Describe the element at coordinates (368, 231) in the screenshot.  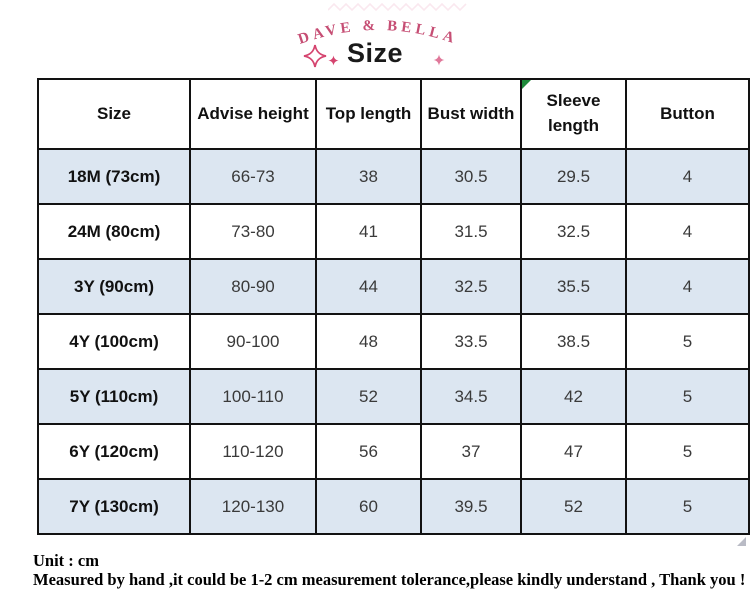
I see `table-cell: 41` at that location.